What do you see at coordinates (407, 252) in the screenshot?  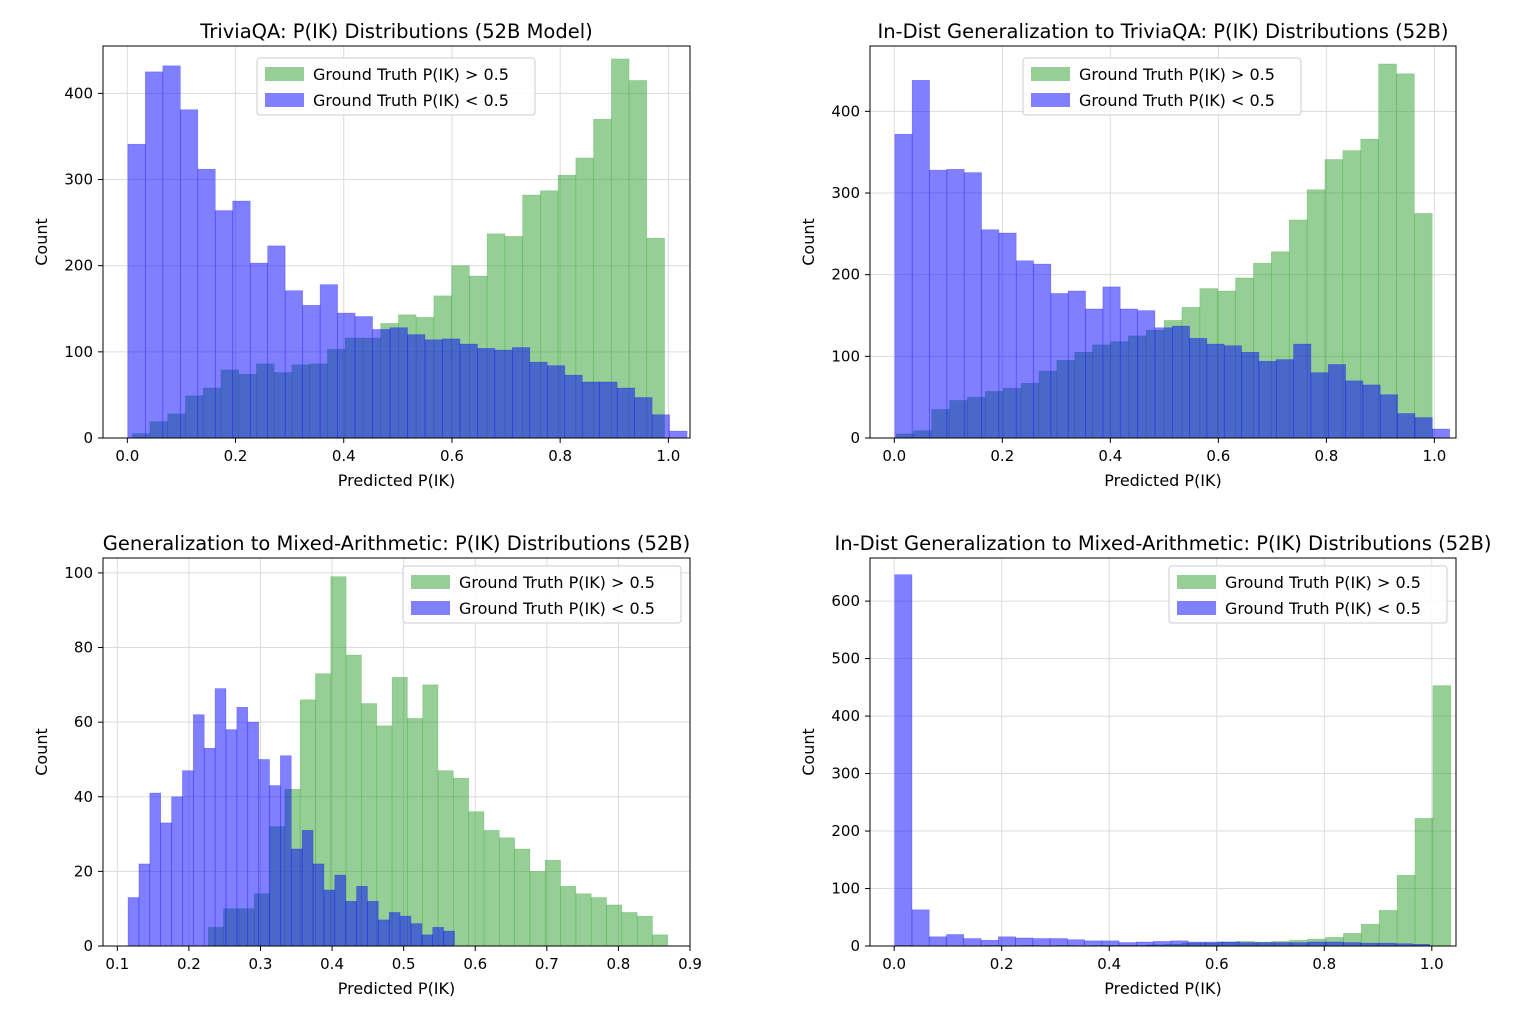 I see `series-blue` at bounding box center [407, 252].